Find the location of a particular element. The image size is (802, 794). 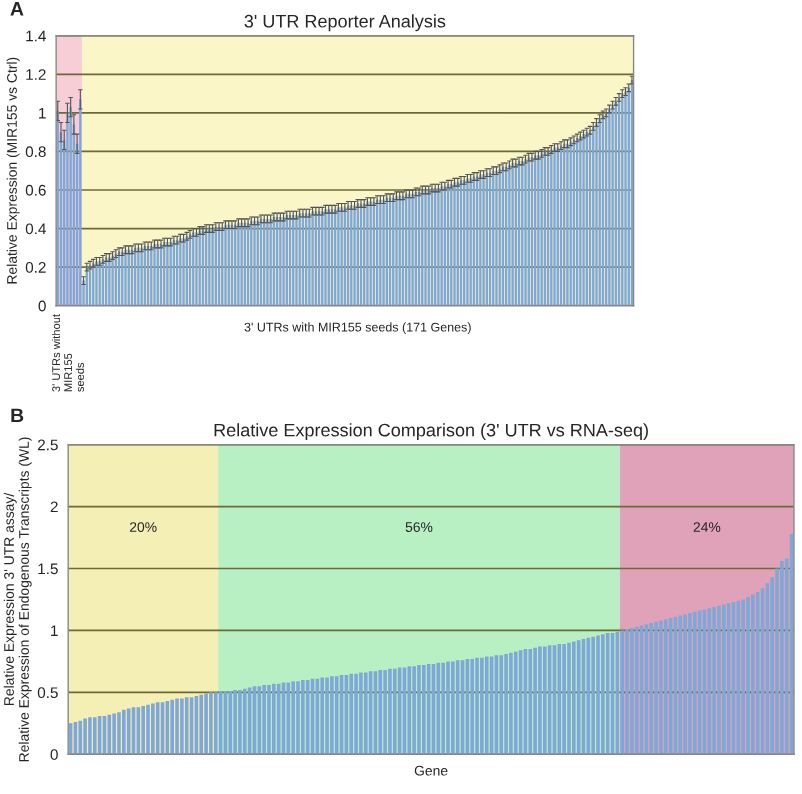

text: B is located at coordinates (17, 415).